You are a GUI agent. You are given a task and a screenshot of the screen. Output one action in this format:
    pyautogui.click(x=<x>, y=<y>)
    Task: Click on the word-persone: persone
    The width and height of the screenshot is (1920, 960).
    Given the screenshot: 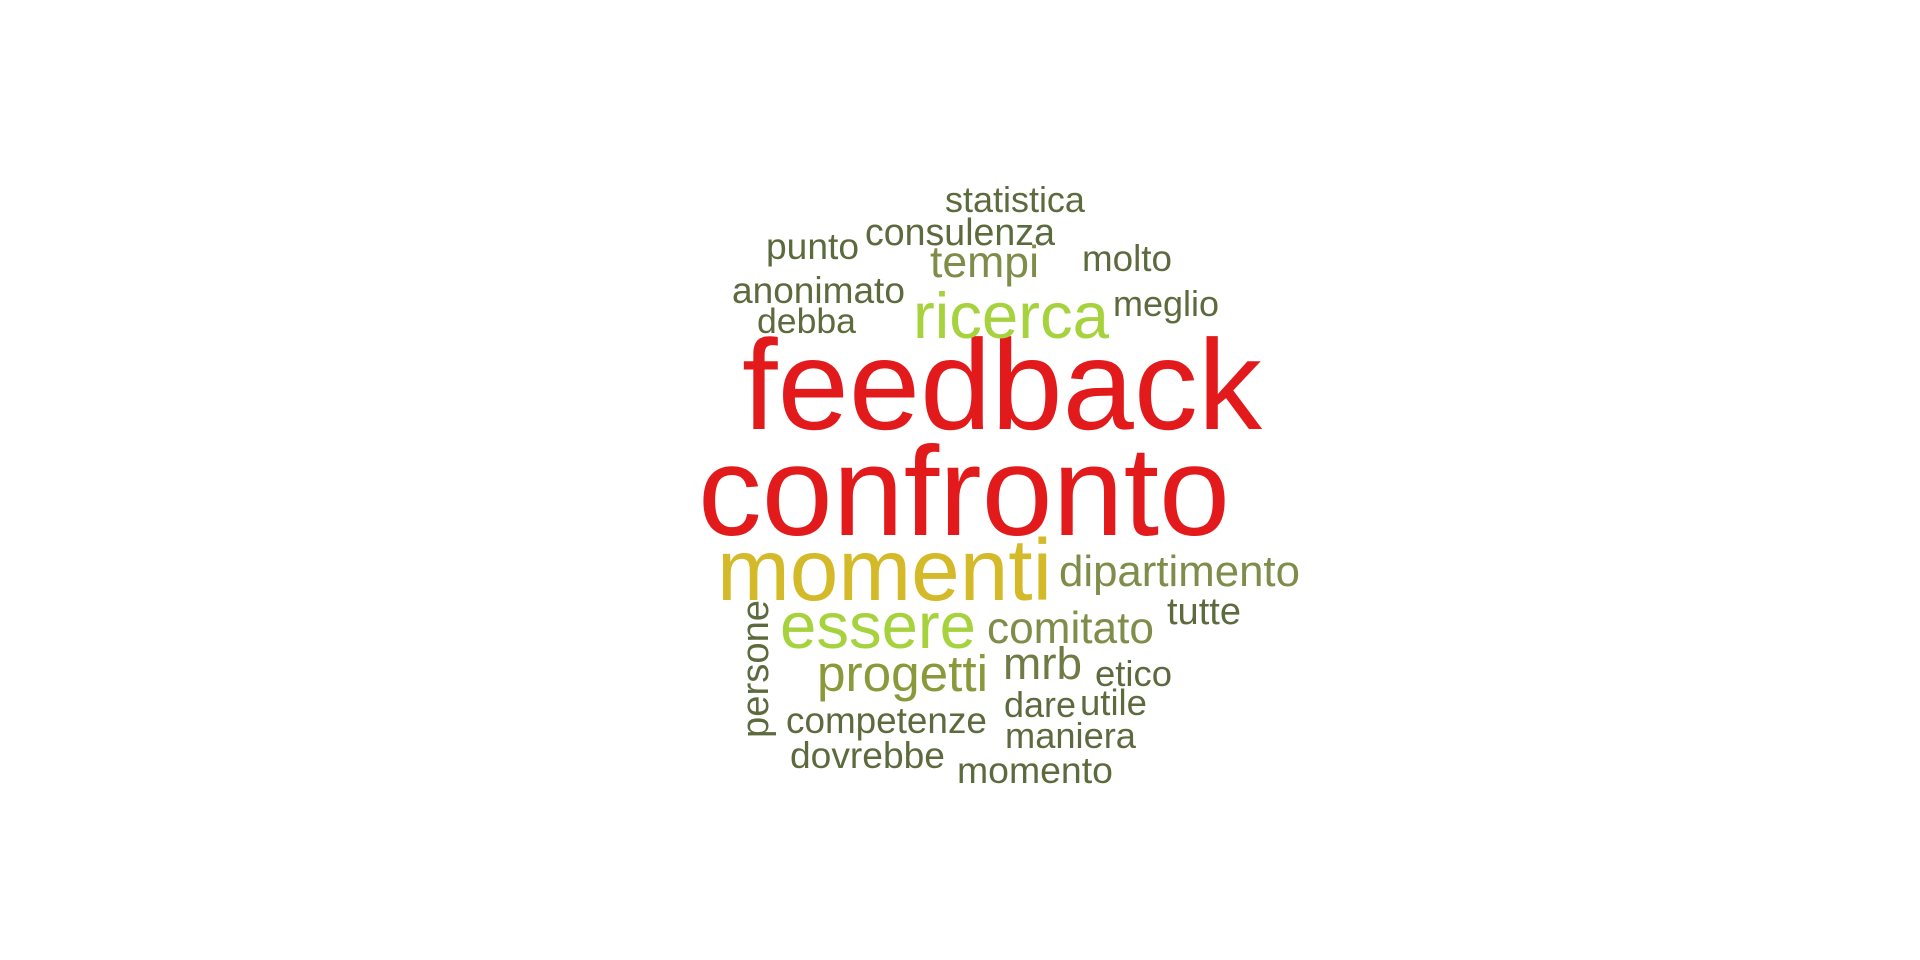 What is the action you would take?
    pyautogui.click(x=755, y=669)
    